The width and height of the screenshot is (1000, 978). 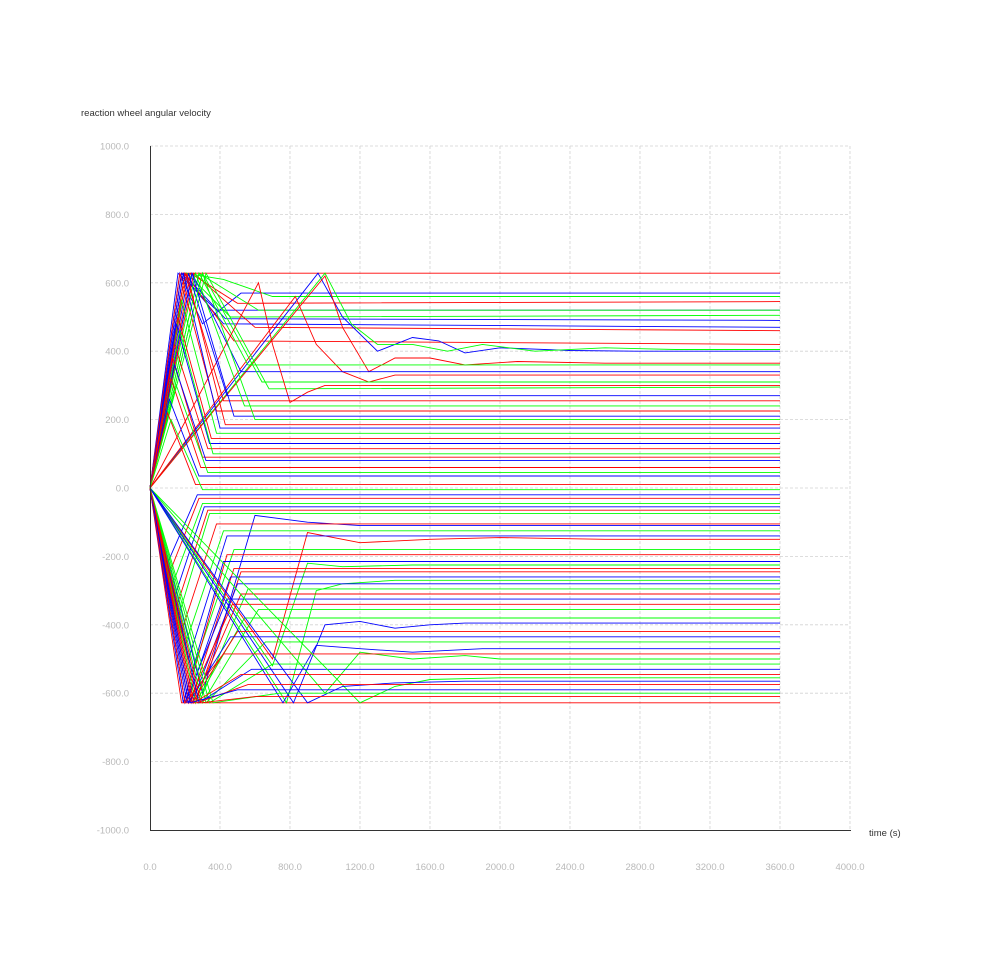 I want to click on x-tick-label: 2400.0, so click(x=569, y=867).